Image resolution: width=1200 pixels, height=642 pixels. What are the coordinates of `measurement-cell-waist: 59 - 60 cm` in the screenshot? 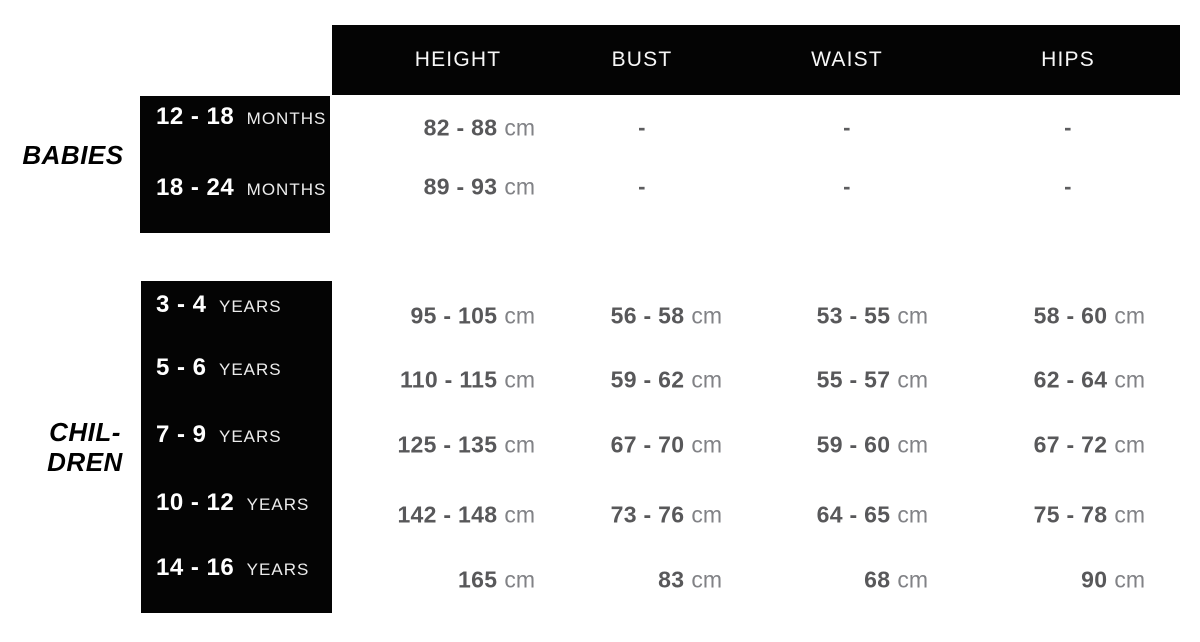 It's located at (872, 445).